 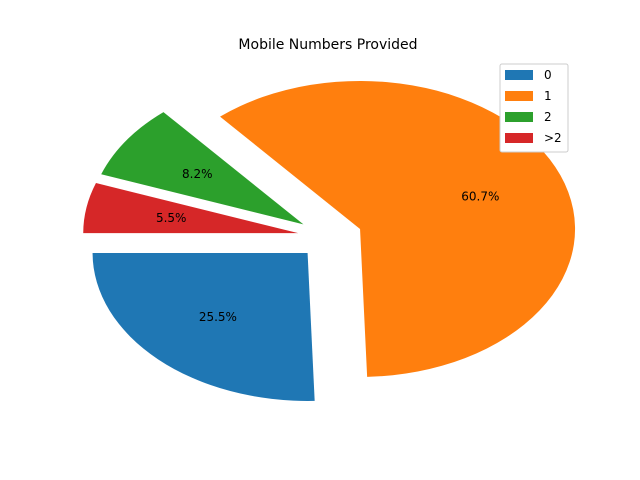 What do you see at coordinates (191, 208) in the screenshot?
I see `pie-slice-gt2` at bounding box center [191, 208].